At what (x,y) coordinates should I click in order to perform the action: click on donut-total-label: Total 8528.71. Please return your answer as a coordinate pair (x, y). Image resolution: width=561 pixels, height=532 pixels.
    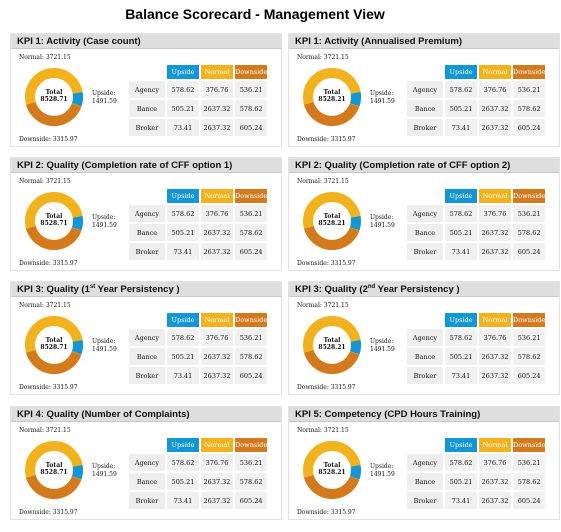
    Looking at the image, I should click on (54, 220).